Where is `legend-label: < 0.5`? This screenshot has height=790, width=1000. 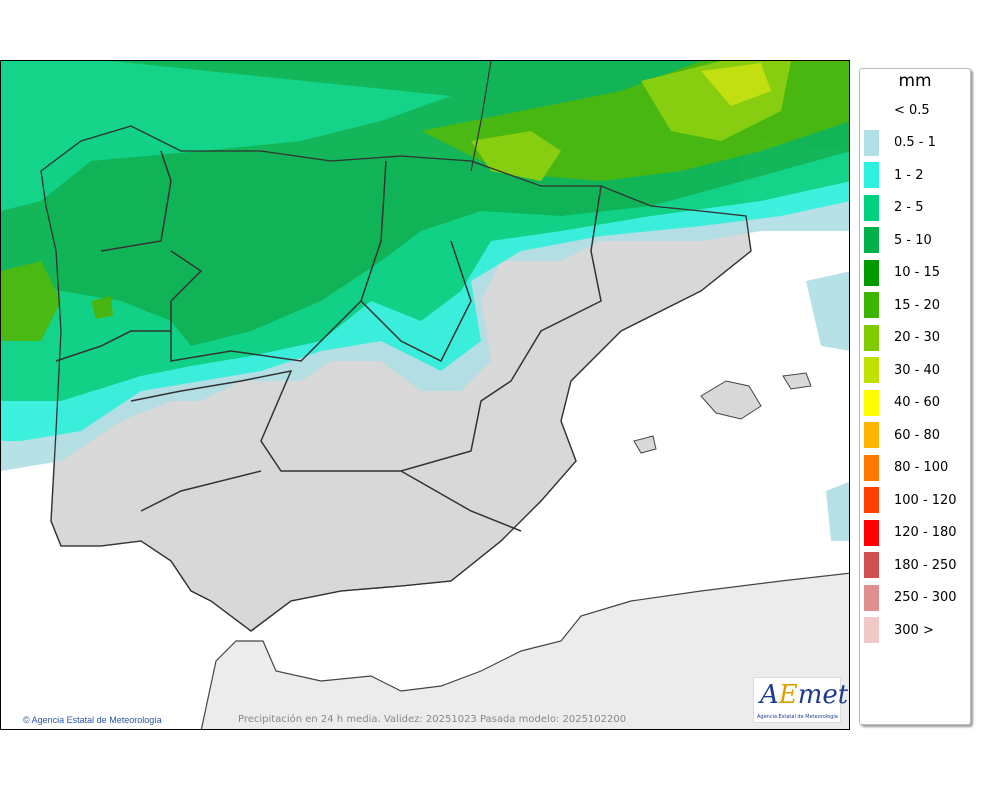
legend-label: < 0.5 is located at coordinates (912, 110).